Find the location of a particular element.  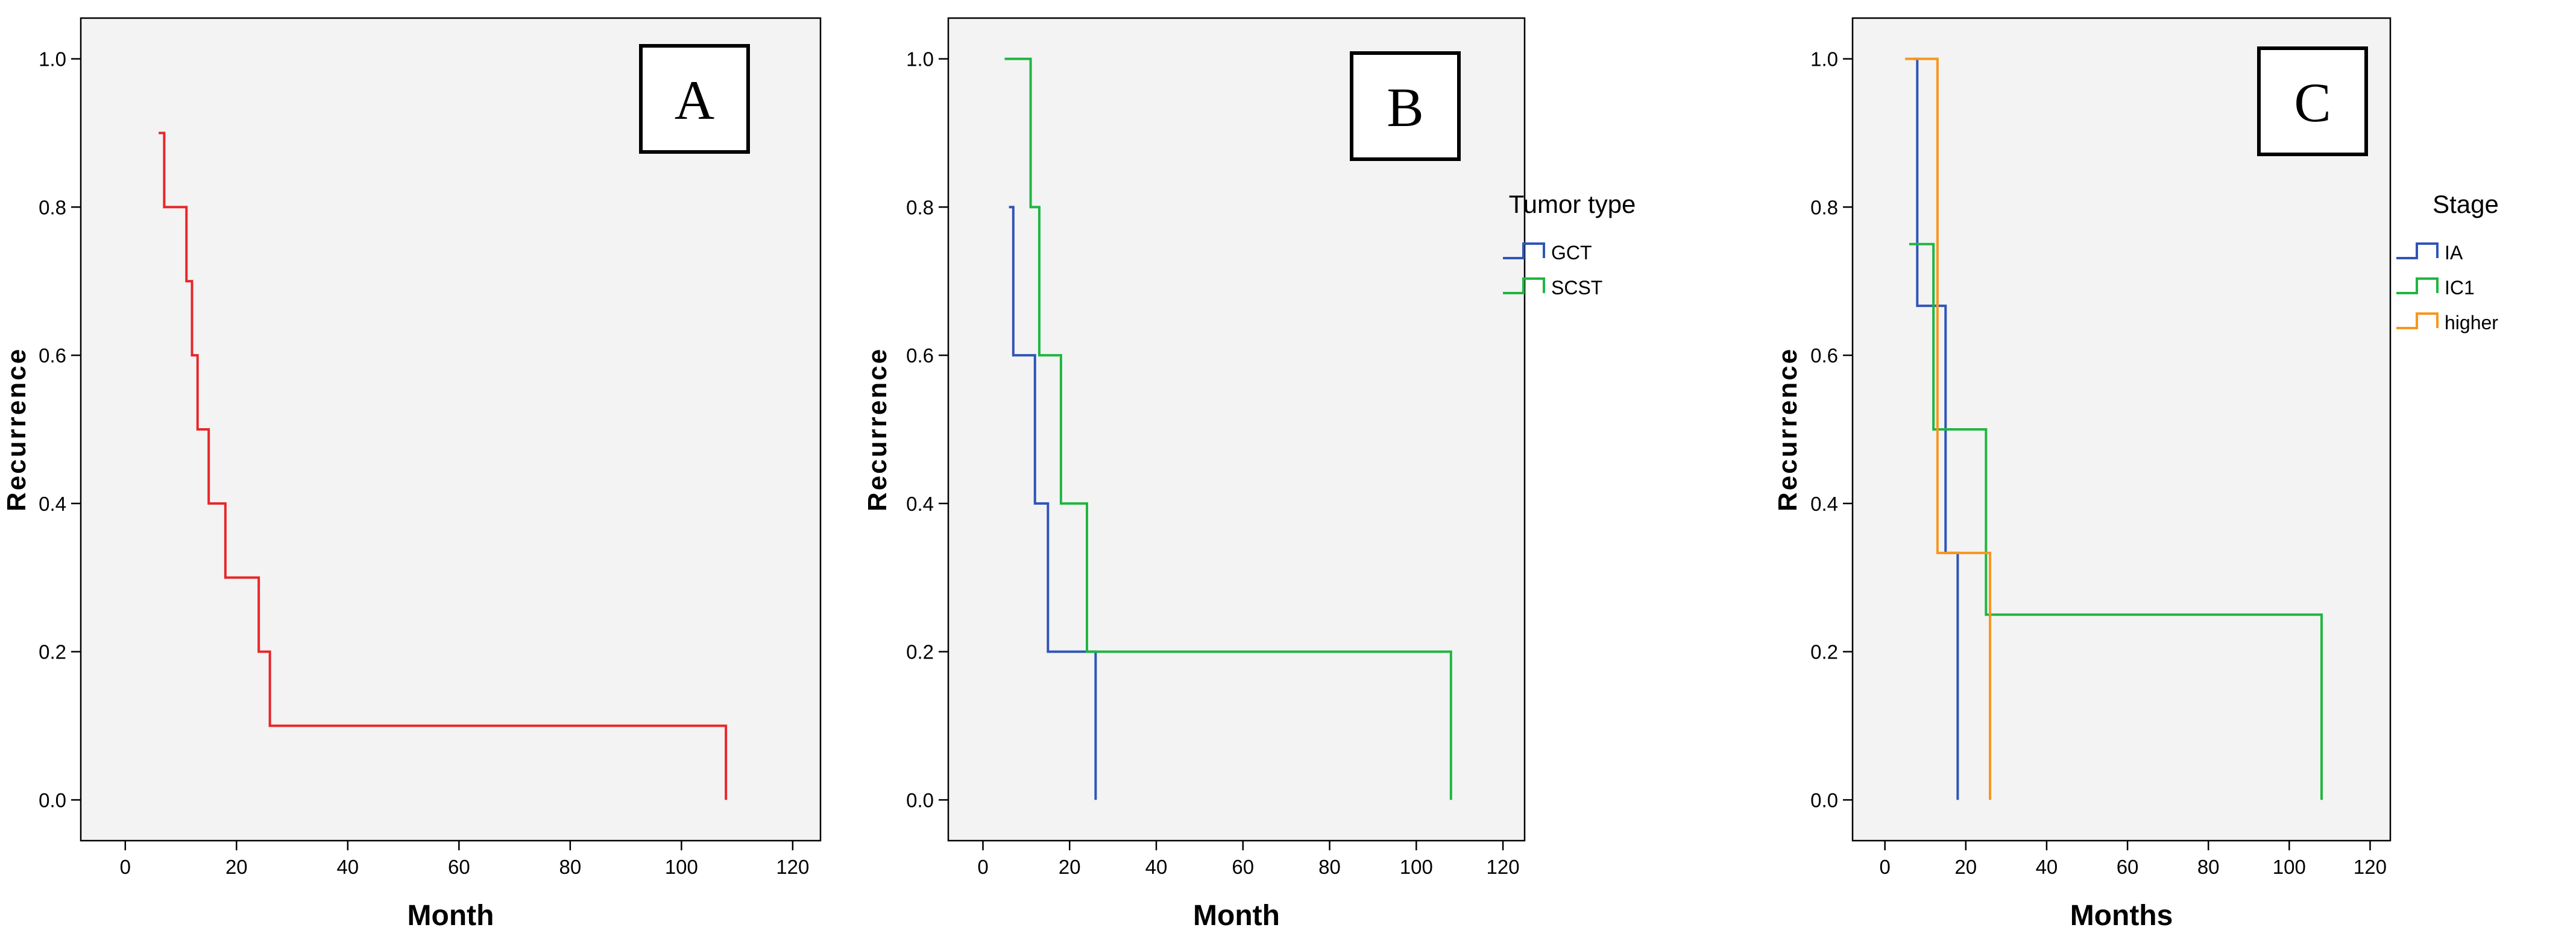

x-axis-label: Months is located at coordinates (2121, 916).